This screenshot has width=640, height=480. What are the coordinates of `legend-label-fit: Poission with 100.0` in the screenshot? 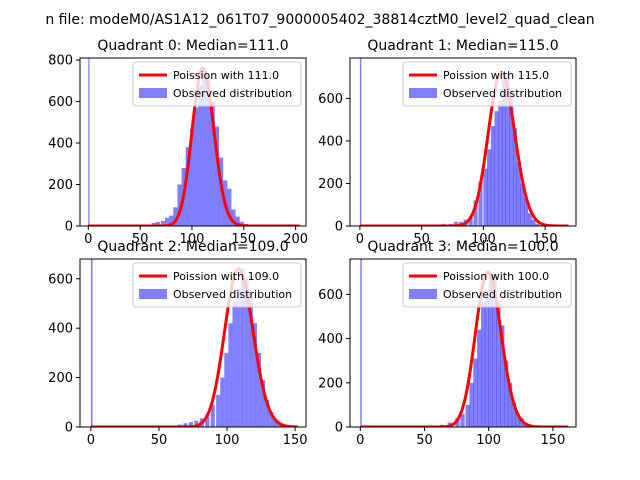 It's located at (496, 276).